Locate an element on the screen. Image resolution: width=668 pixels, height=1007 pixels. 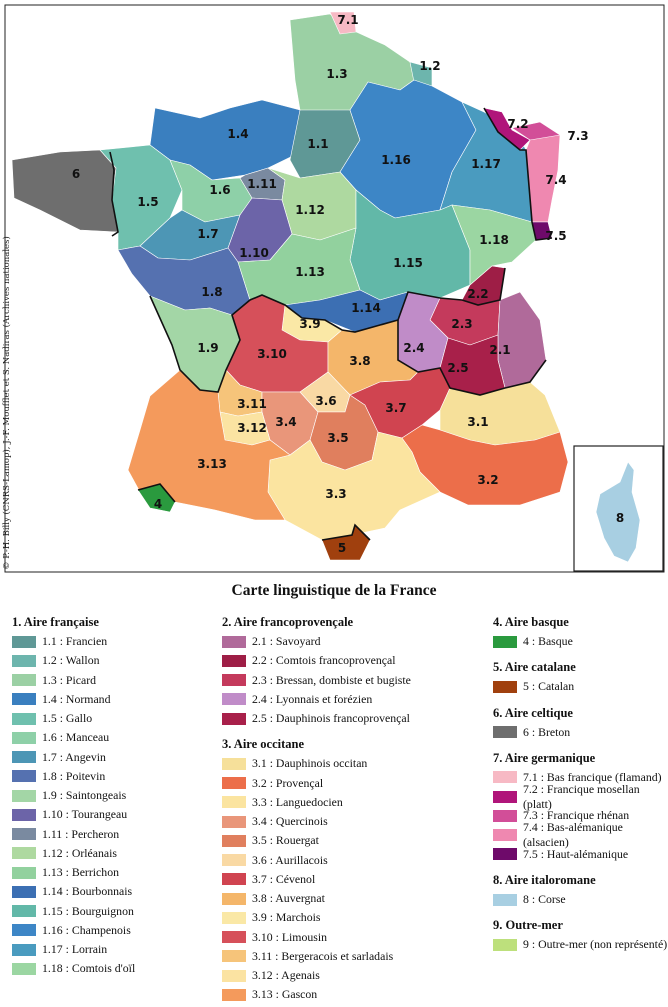
legend-item-label: 7.2 : Francique mosellan (platt) is located at coordinates (581, 796).